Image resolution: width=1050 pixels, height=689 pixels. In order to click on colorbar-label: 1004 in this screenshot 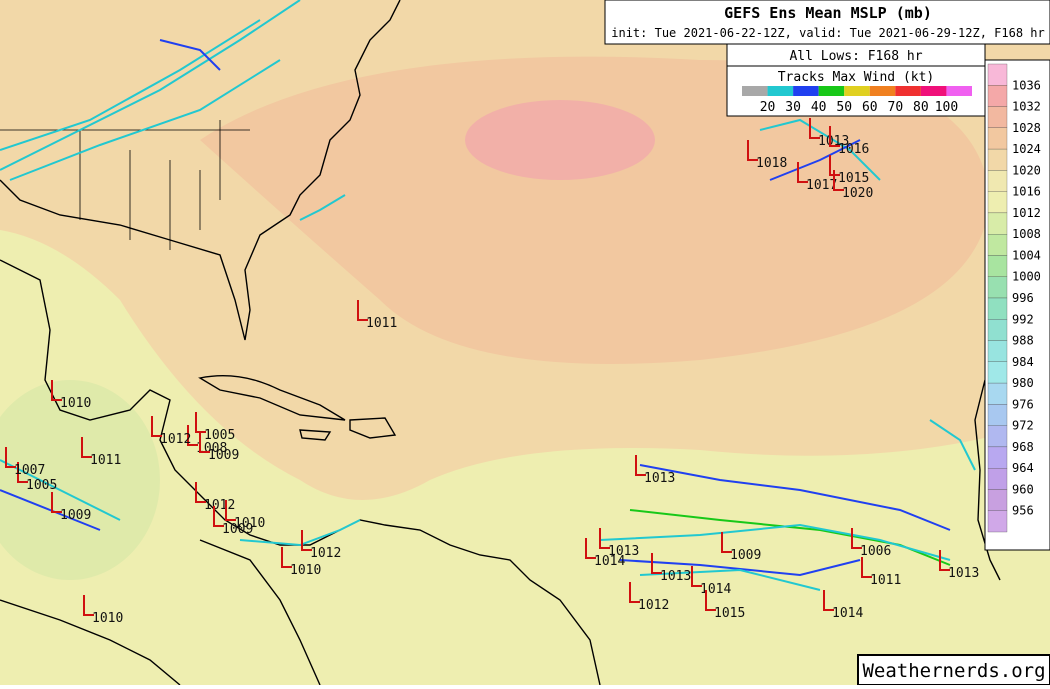, I will do `click(1026, 255)`.